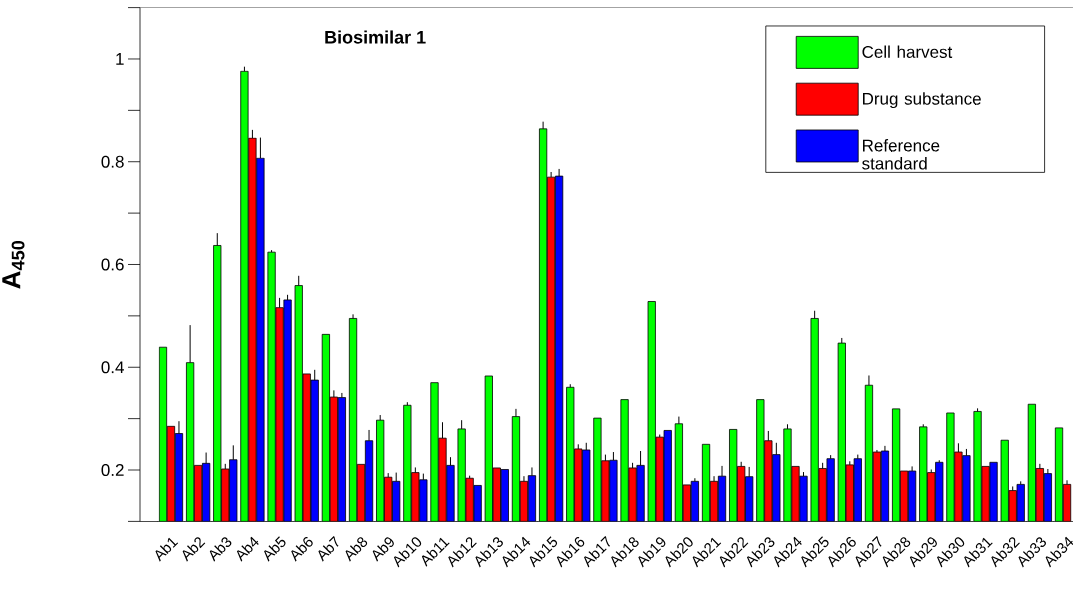 This screenshot has width=1073, height=597. I want to click on x-tick-label: Ab3, so click(220, 549).